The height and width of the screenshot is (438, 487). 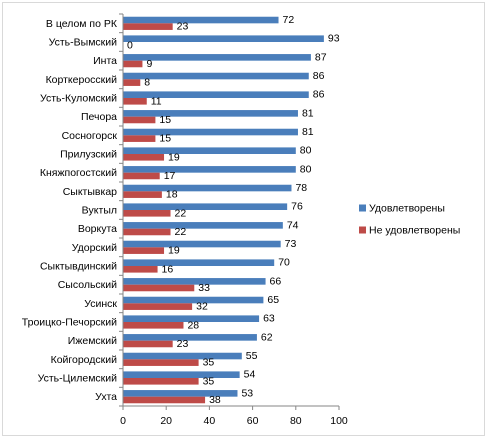 I want to click on legend: Удовлетворены Не удовлетворены, so click(x=409, y=220).